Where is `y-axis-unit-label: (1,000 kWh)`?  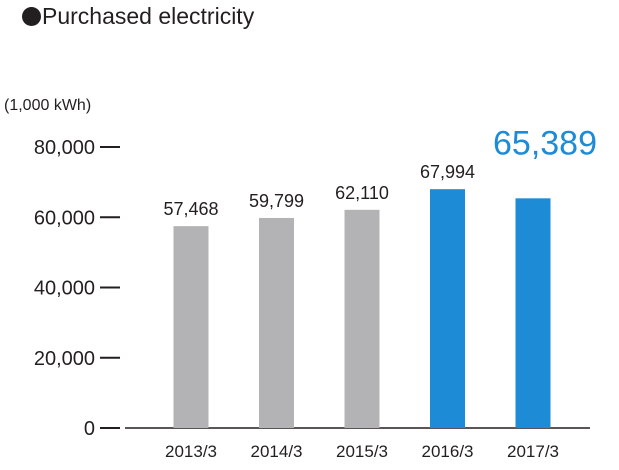
y-axis-unit-label: (1,000 kWh) is located at coordinates (47, 105).